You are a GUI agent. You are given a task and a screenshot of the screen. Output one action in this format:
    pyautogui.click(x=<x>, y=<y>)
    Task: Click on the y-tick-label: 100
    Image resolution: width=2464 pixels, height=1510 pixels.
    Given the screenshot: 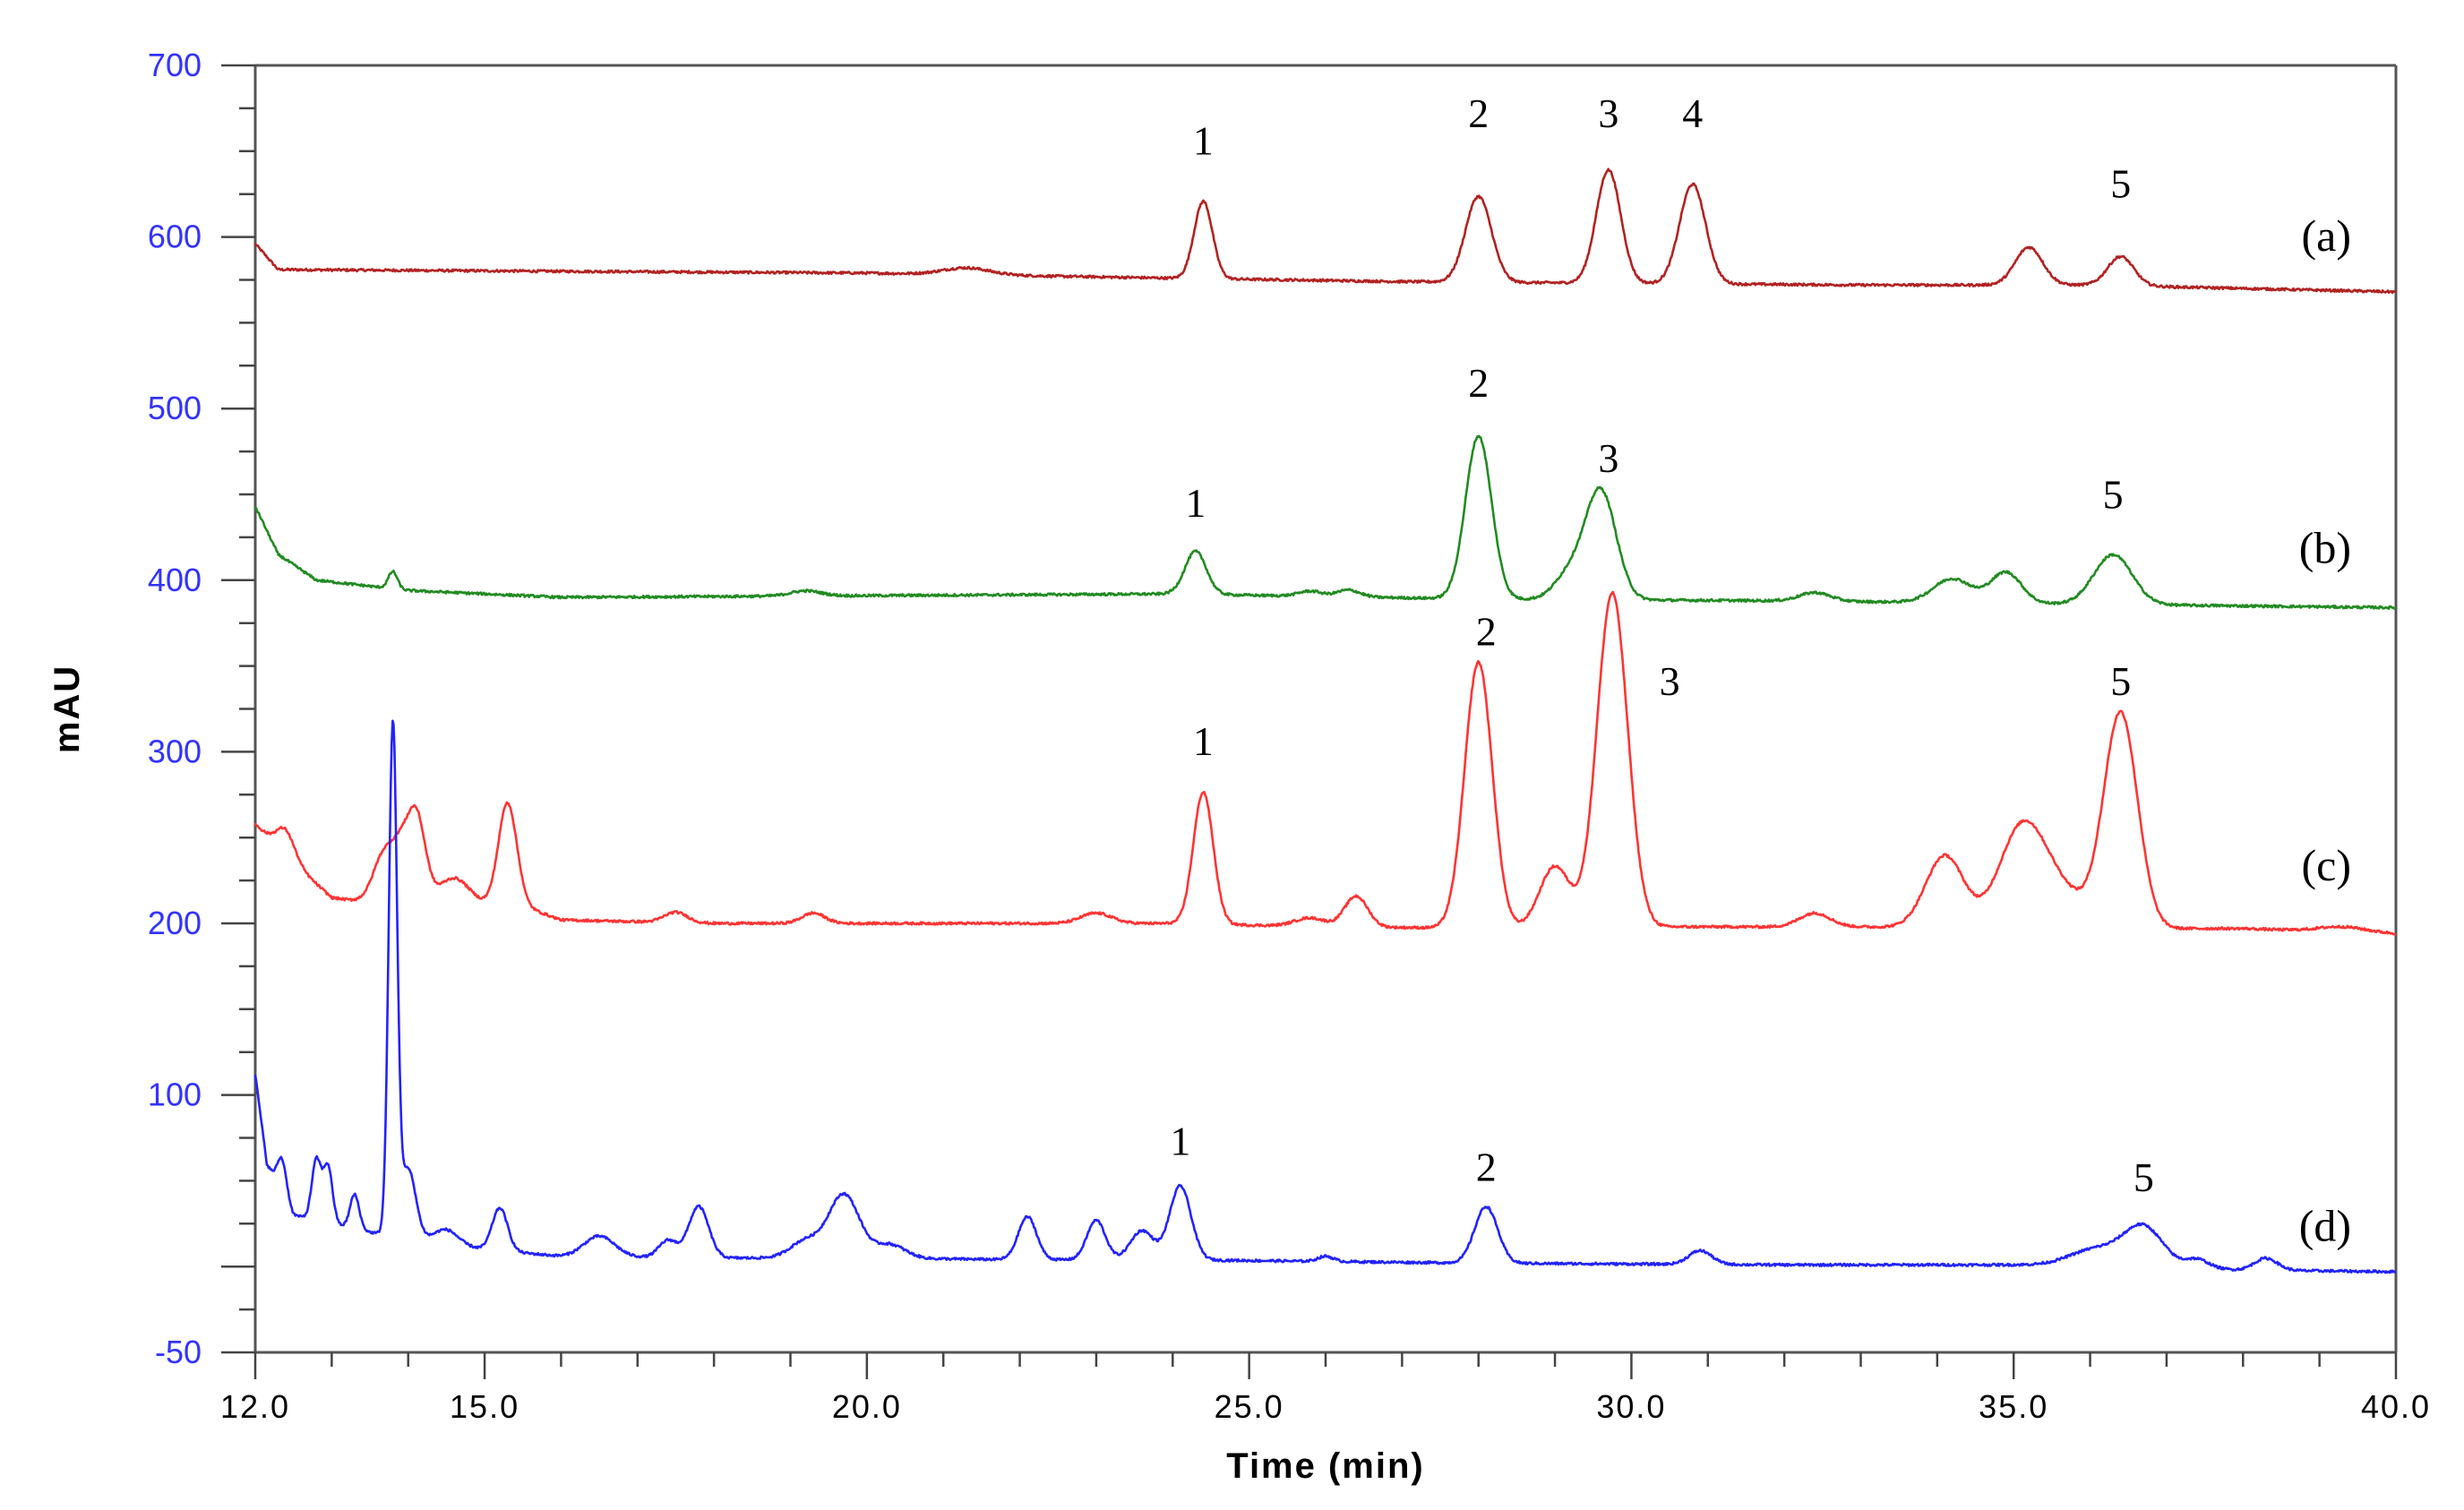 What is the action you would take?
    pyautogui.click(x=175, y=1095)
    